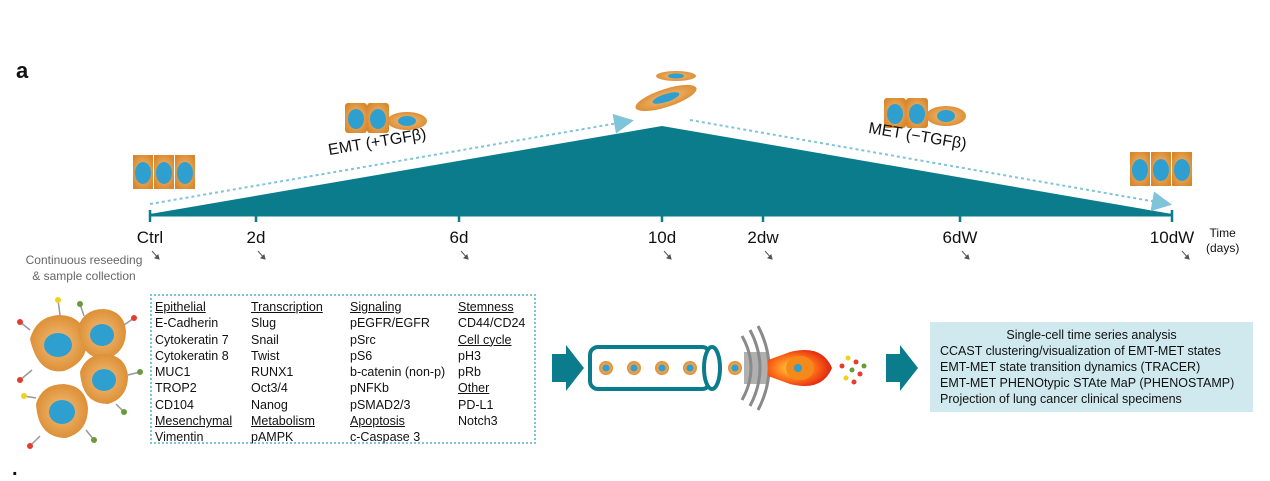 This screenshot has height=481, width=1270. Describe the element at coordinates (22, 70) in the screenshot. I see `panel-letter: a` at that location.